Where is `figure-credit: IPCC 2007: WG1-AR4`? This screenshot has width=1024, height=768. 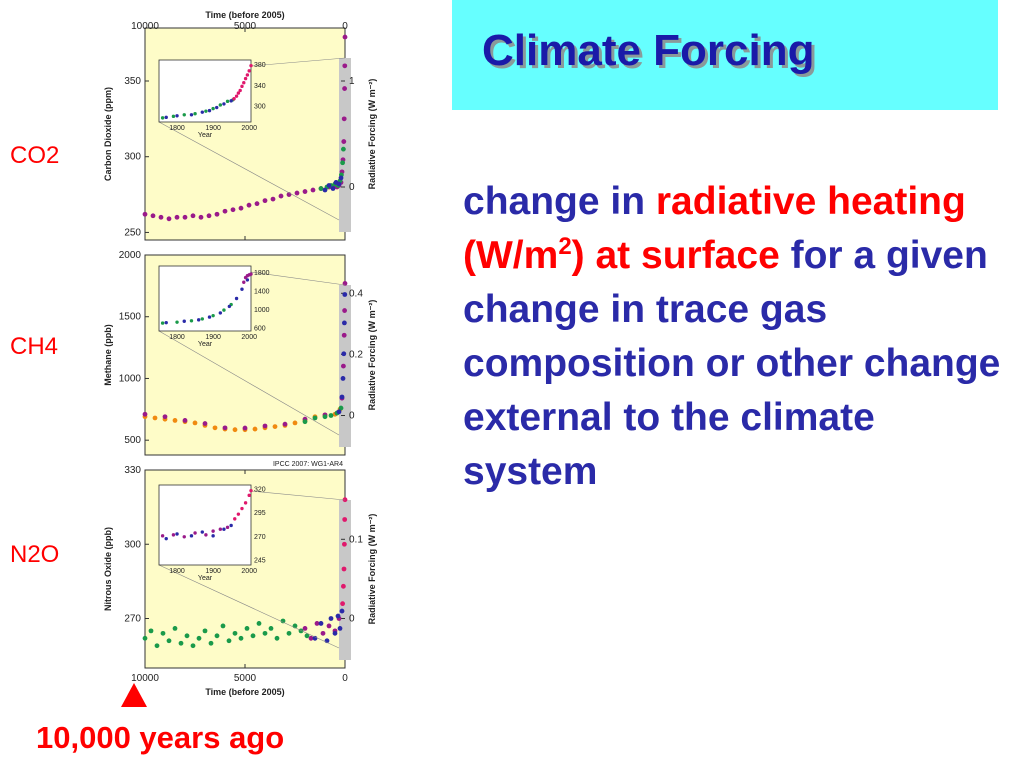
figure-credit: IPCC 2007: WG1-AR4 is located at coordinates (308, 464).